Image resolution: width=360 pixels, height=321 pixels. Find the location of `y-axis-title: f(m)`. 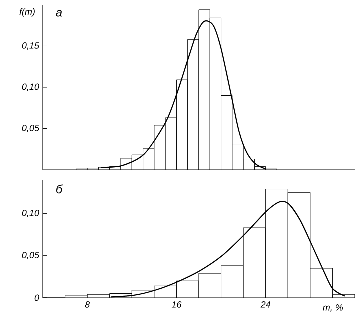

y-axis-title: f(m) is located at coordinates (27, 12).